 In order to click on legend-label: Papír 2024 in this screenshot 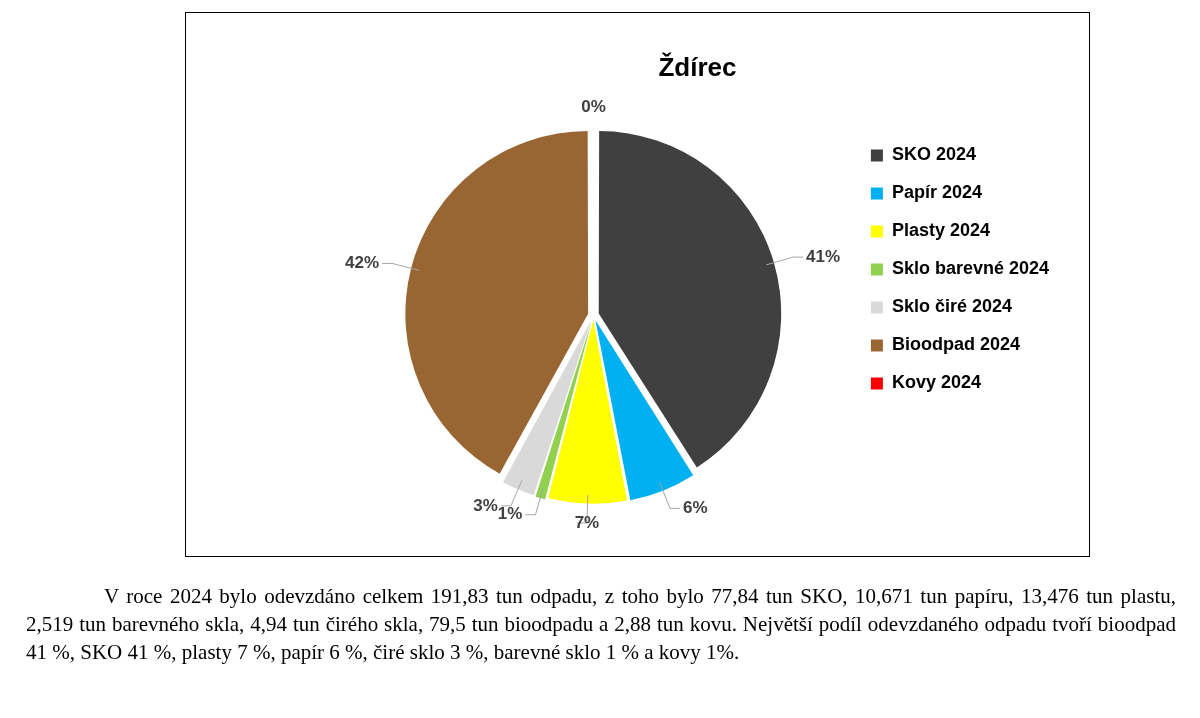, I will do `click(936, 192)`.